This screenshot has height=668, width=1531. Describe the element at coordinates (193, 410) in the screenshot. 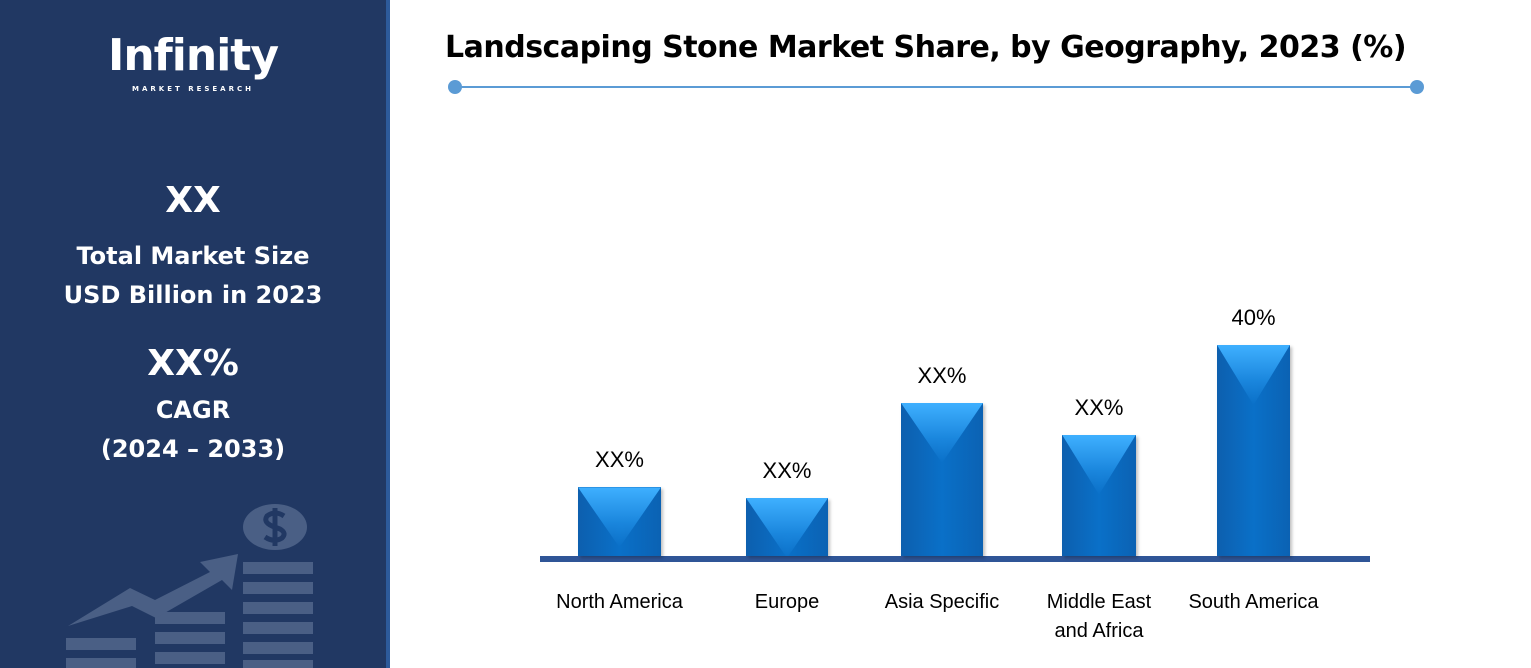

I see `cagr-label: CAGR` at that location.